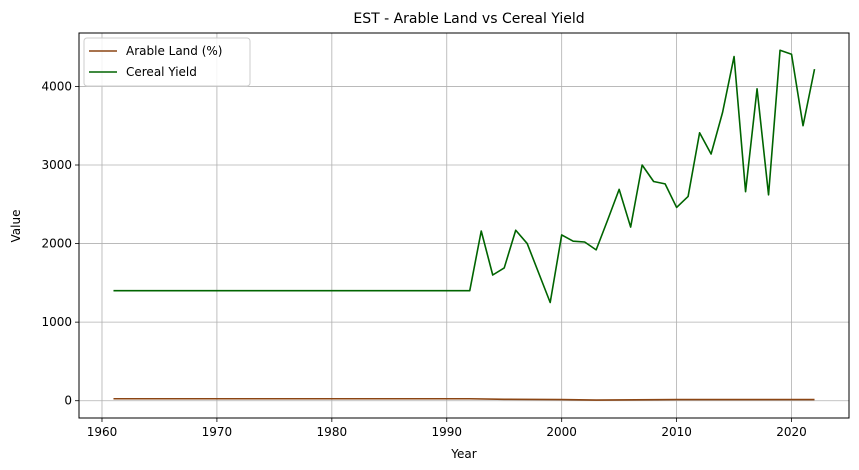 The image size is (859, 470). What do you see at coordinates (174, 51) in the screenshot?
I see `legend-label: Arable Land (%)` at bounding box center [174, 51].